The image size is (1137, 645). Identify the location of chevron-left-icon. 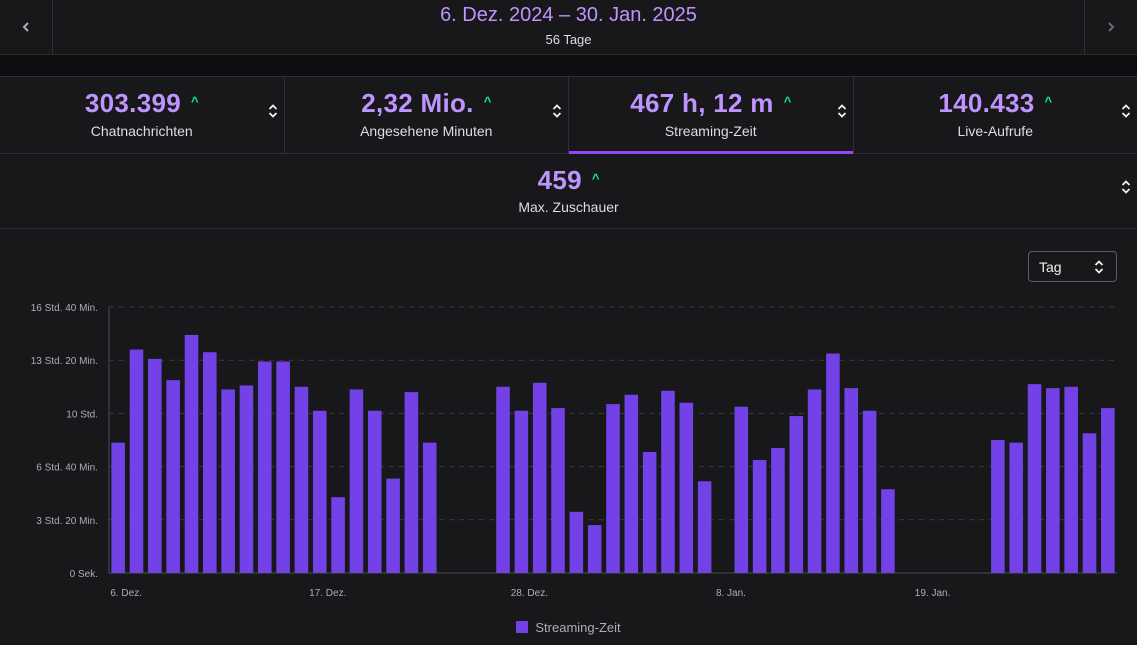
(25, 27).